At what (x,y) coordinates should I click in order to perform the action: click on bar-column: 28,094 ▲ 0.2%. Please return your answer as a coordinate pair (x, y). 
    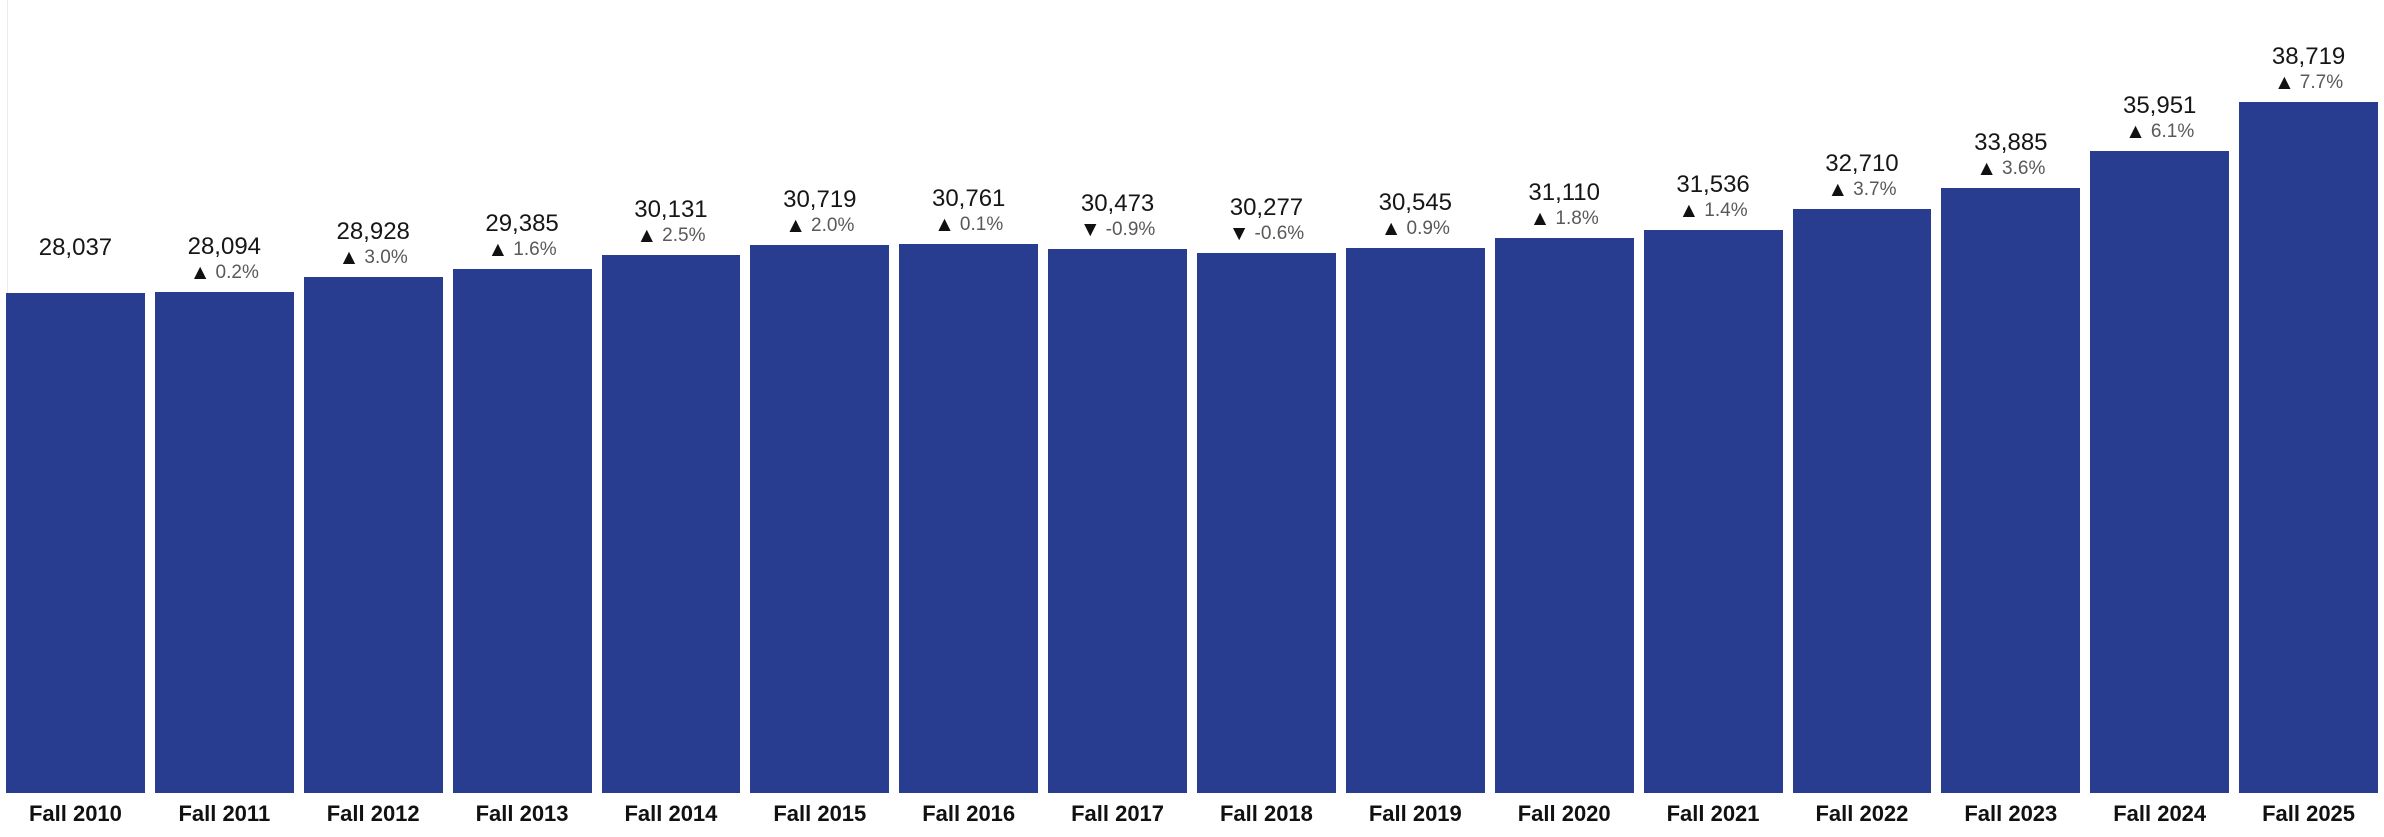
    Looking at the image, I should click on (224, 513).